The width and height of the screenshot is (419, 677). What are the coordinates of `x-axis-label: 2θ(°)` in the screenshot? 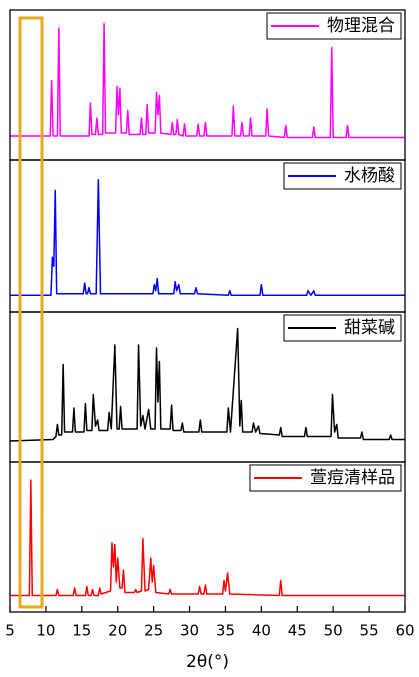 It's located at (207, 662).